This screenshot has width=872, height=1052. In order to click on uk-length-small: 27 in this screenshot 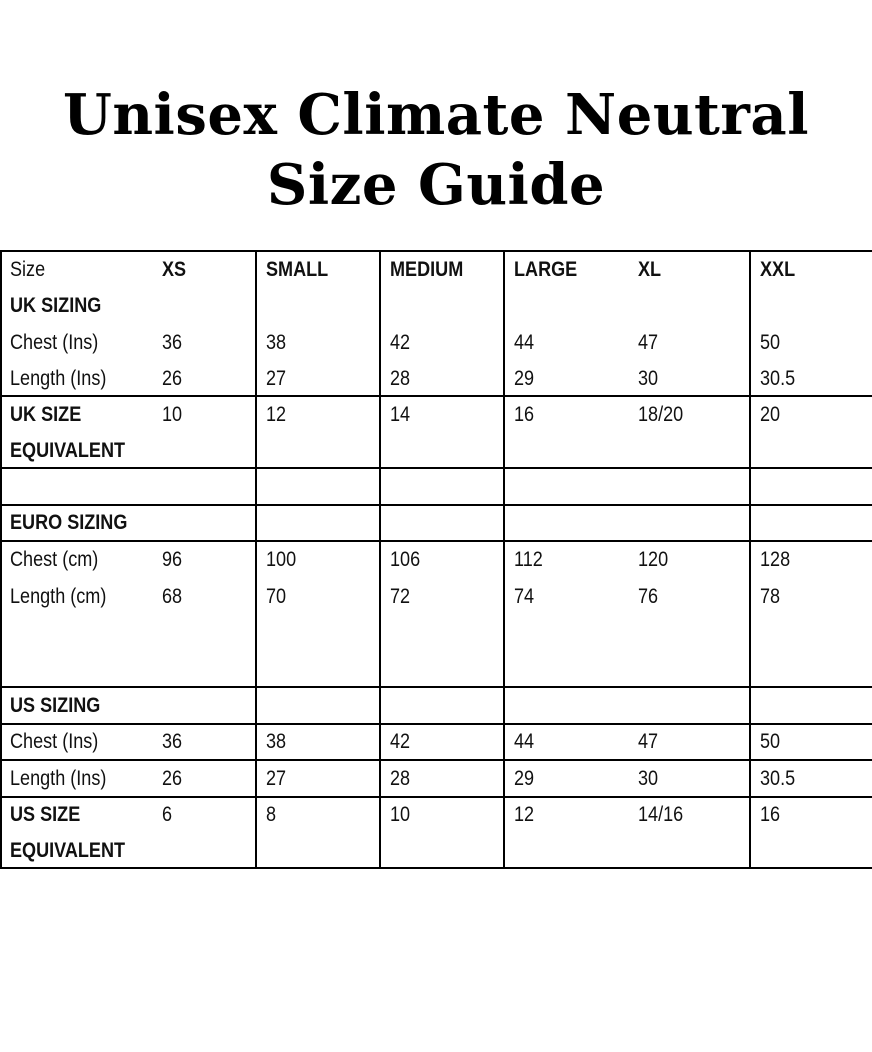, I will do `click(276, 378)`.